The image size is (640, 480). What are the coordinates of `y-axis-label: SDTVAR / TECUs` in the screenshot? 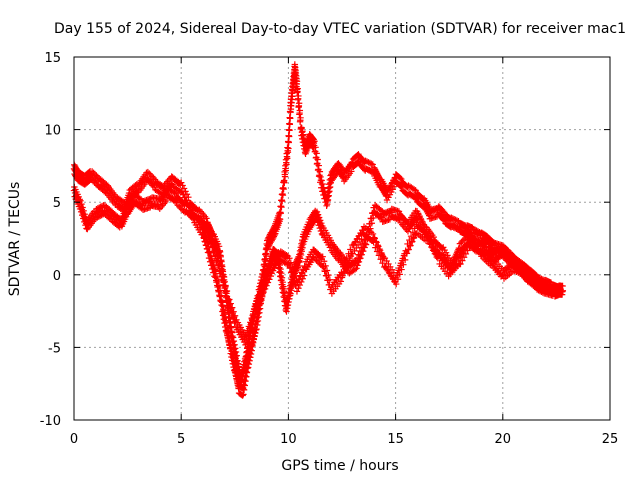 It's located at (15, 239).